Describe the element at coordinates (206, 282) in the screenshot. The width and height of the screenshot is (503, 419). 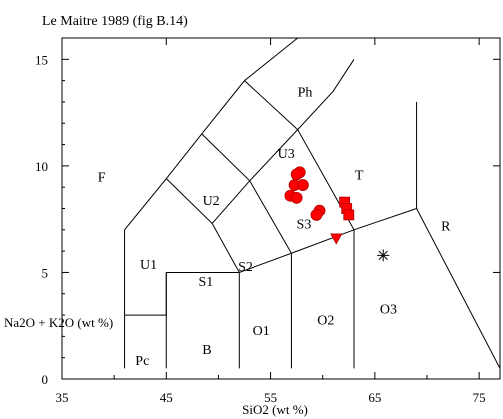
I see `field-label-s1: S1` at that location.